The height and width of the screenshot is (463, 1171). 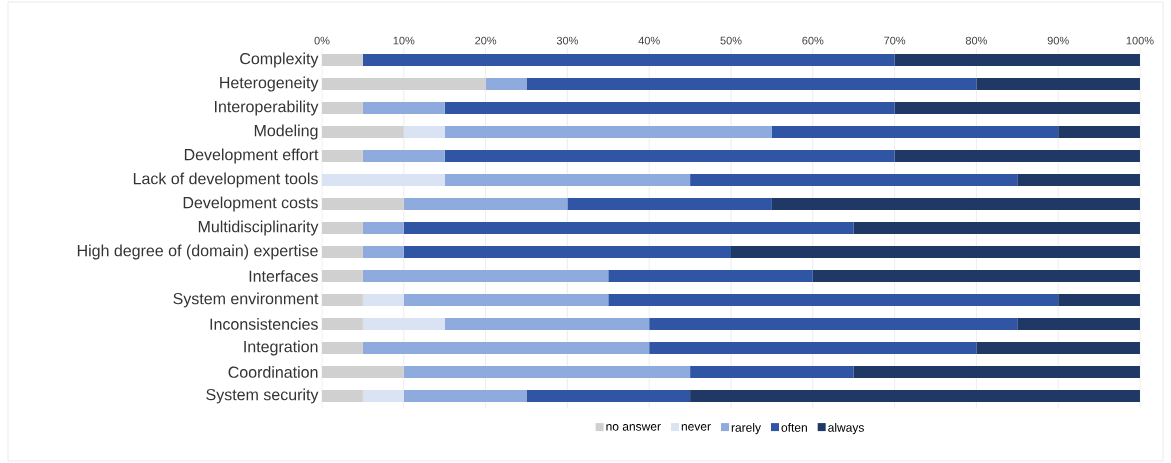 What do you see at coordinates (273, 372) in the screenshot?
I see `y-tick-label: Coordination` at bounding box center [273, 372].